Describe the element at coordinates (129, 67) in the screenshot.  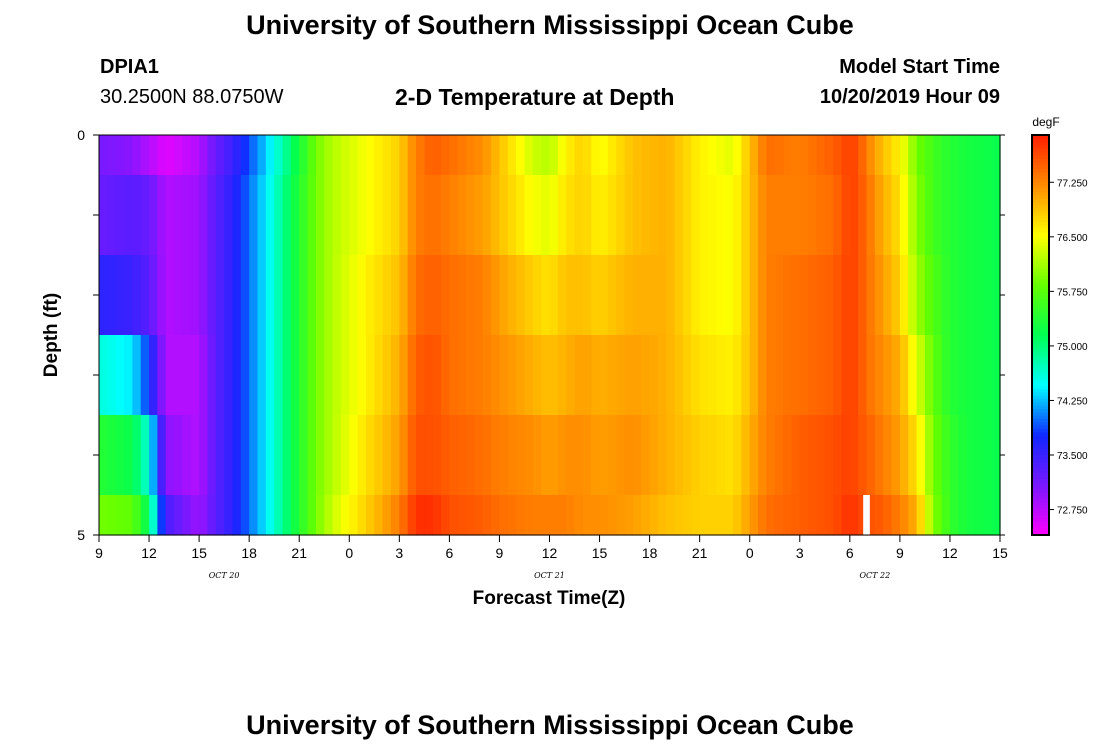
I see `station-id: DPIA1` at that location.